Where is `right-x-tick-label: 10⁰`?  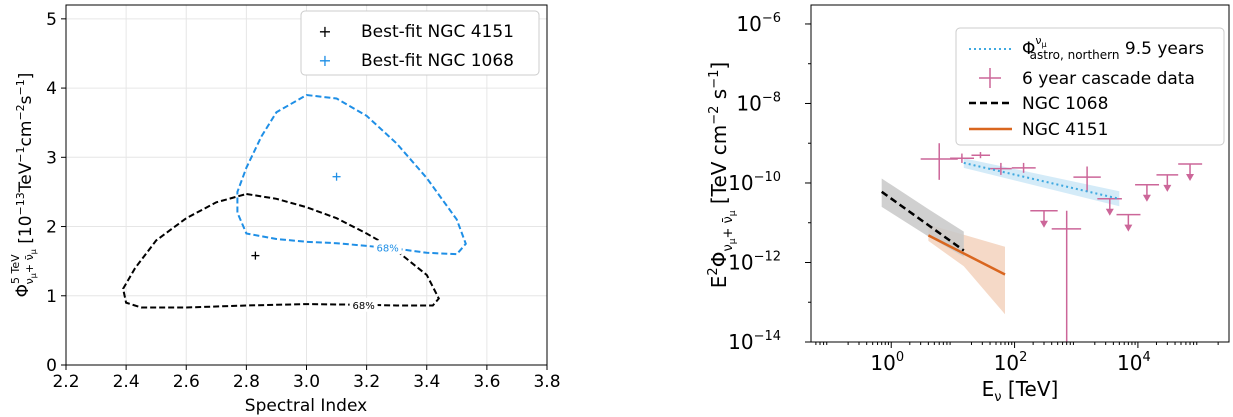
right-x-tick-label: 10⁰ is located at coordinates (887, 362).